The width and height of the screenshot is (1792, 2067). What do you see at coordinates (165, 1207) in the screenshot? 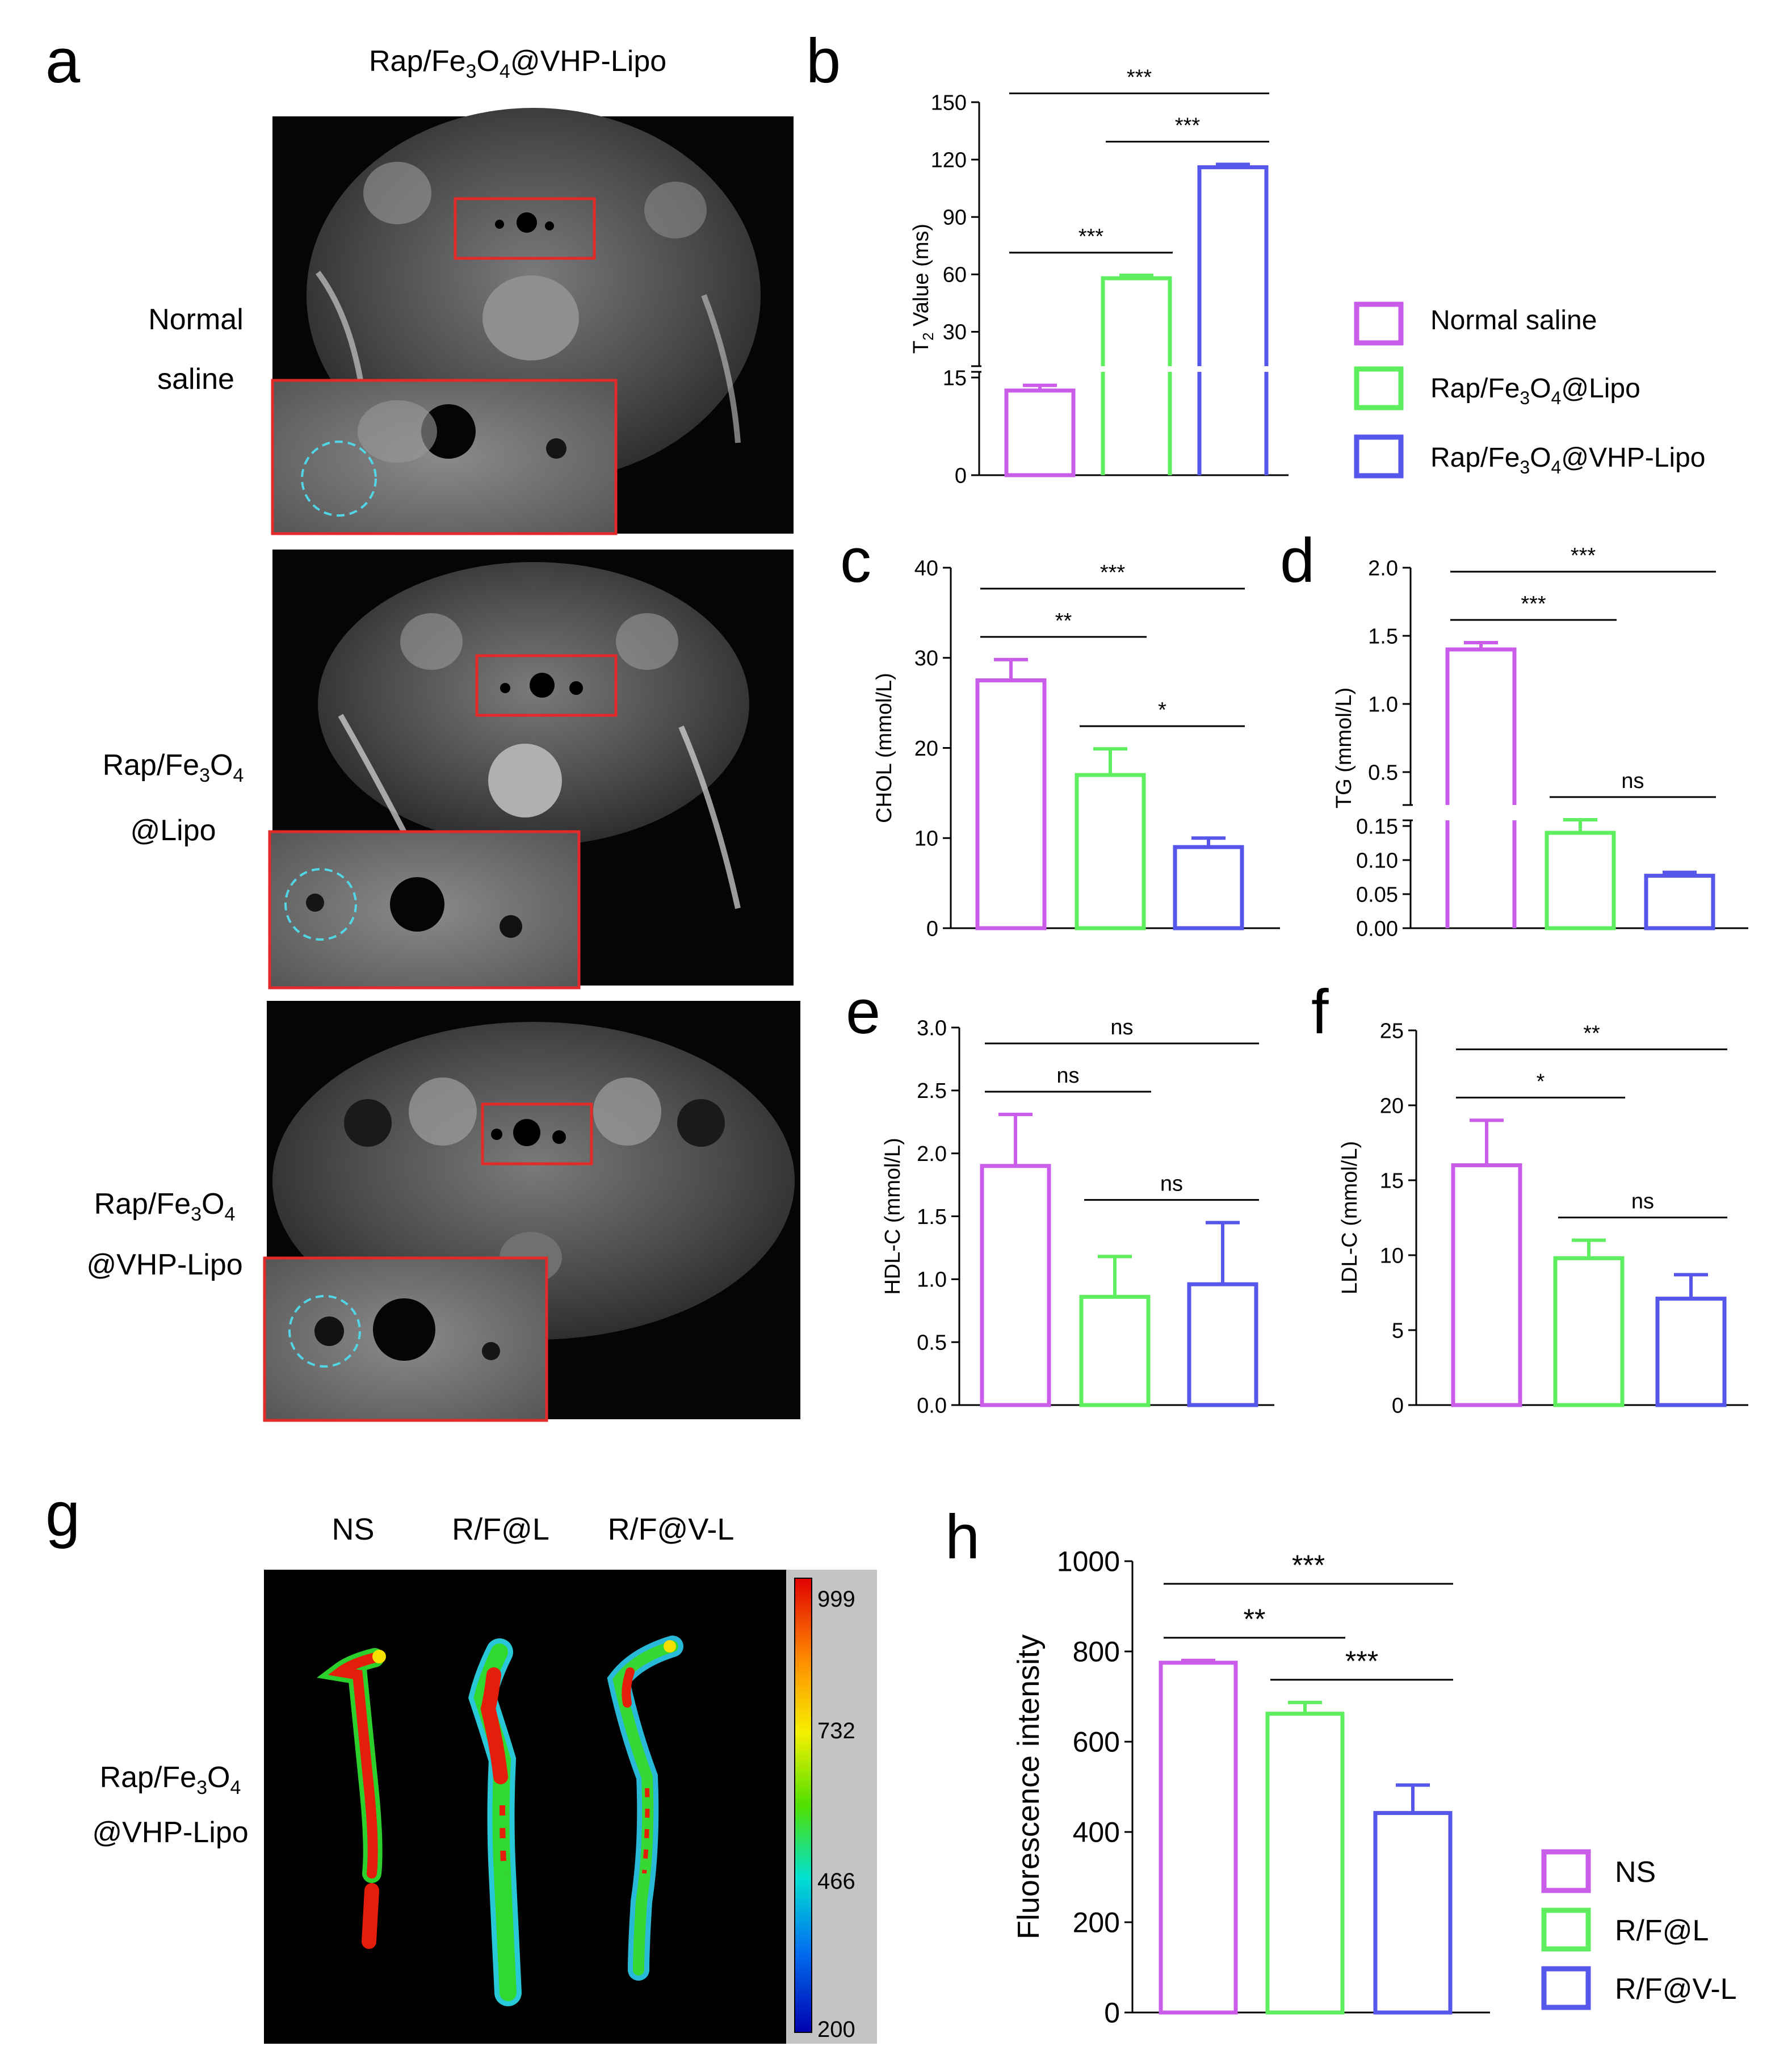
I see `row-label-vhp-line1: Rap/Fe3O4` at bounding box center [165, 1207].